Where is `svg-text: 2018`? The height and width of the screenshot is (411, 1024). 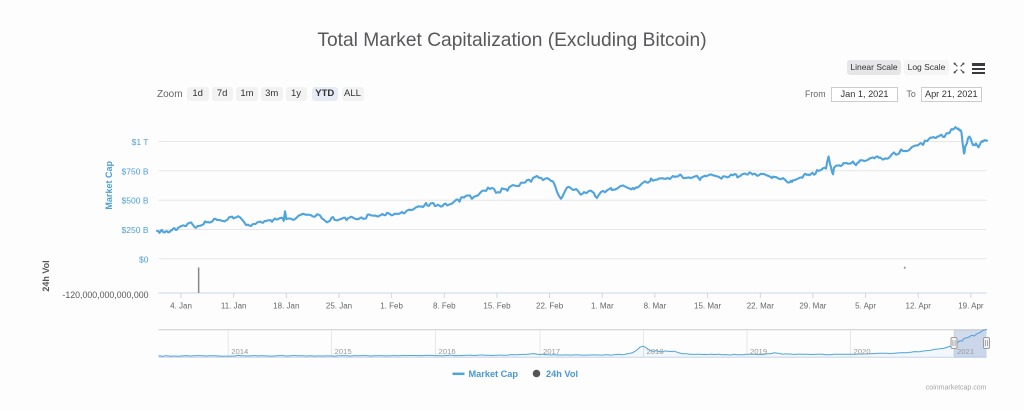 svg-text: 2018 is located at coordinates (655, 351).